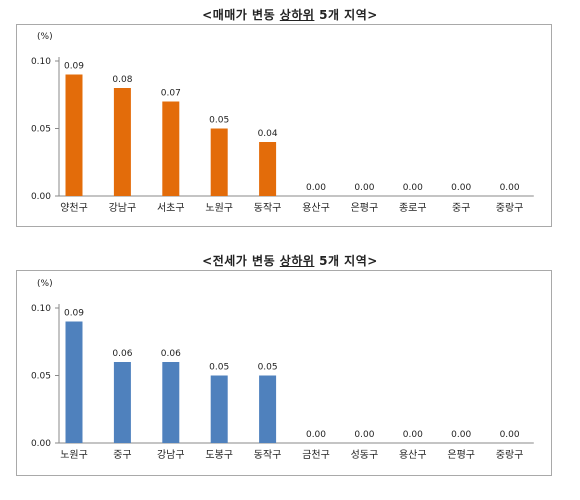 This screenshot has width=580, height=500. What do you see at coordinates (241, 261) in the screenshot?
I see `chart-2-title-prefix: <전세가 변동` at bounding box center [241, 261].